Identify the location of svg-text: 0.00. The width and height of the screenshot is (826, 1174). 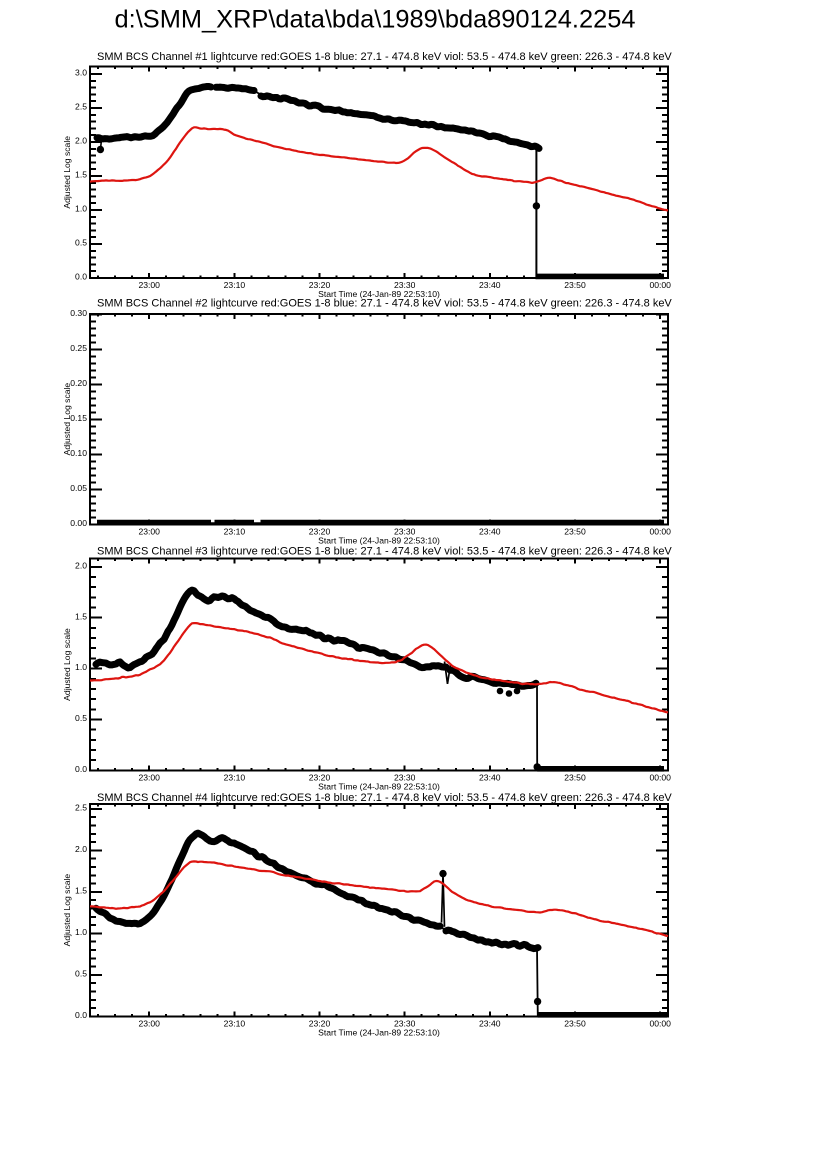
(78, 523).